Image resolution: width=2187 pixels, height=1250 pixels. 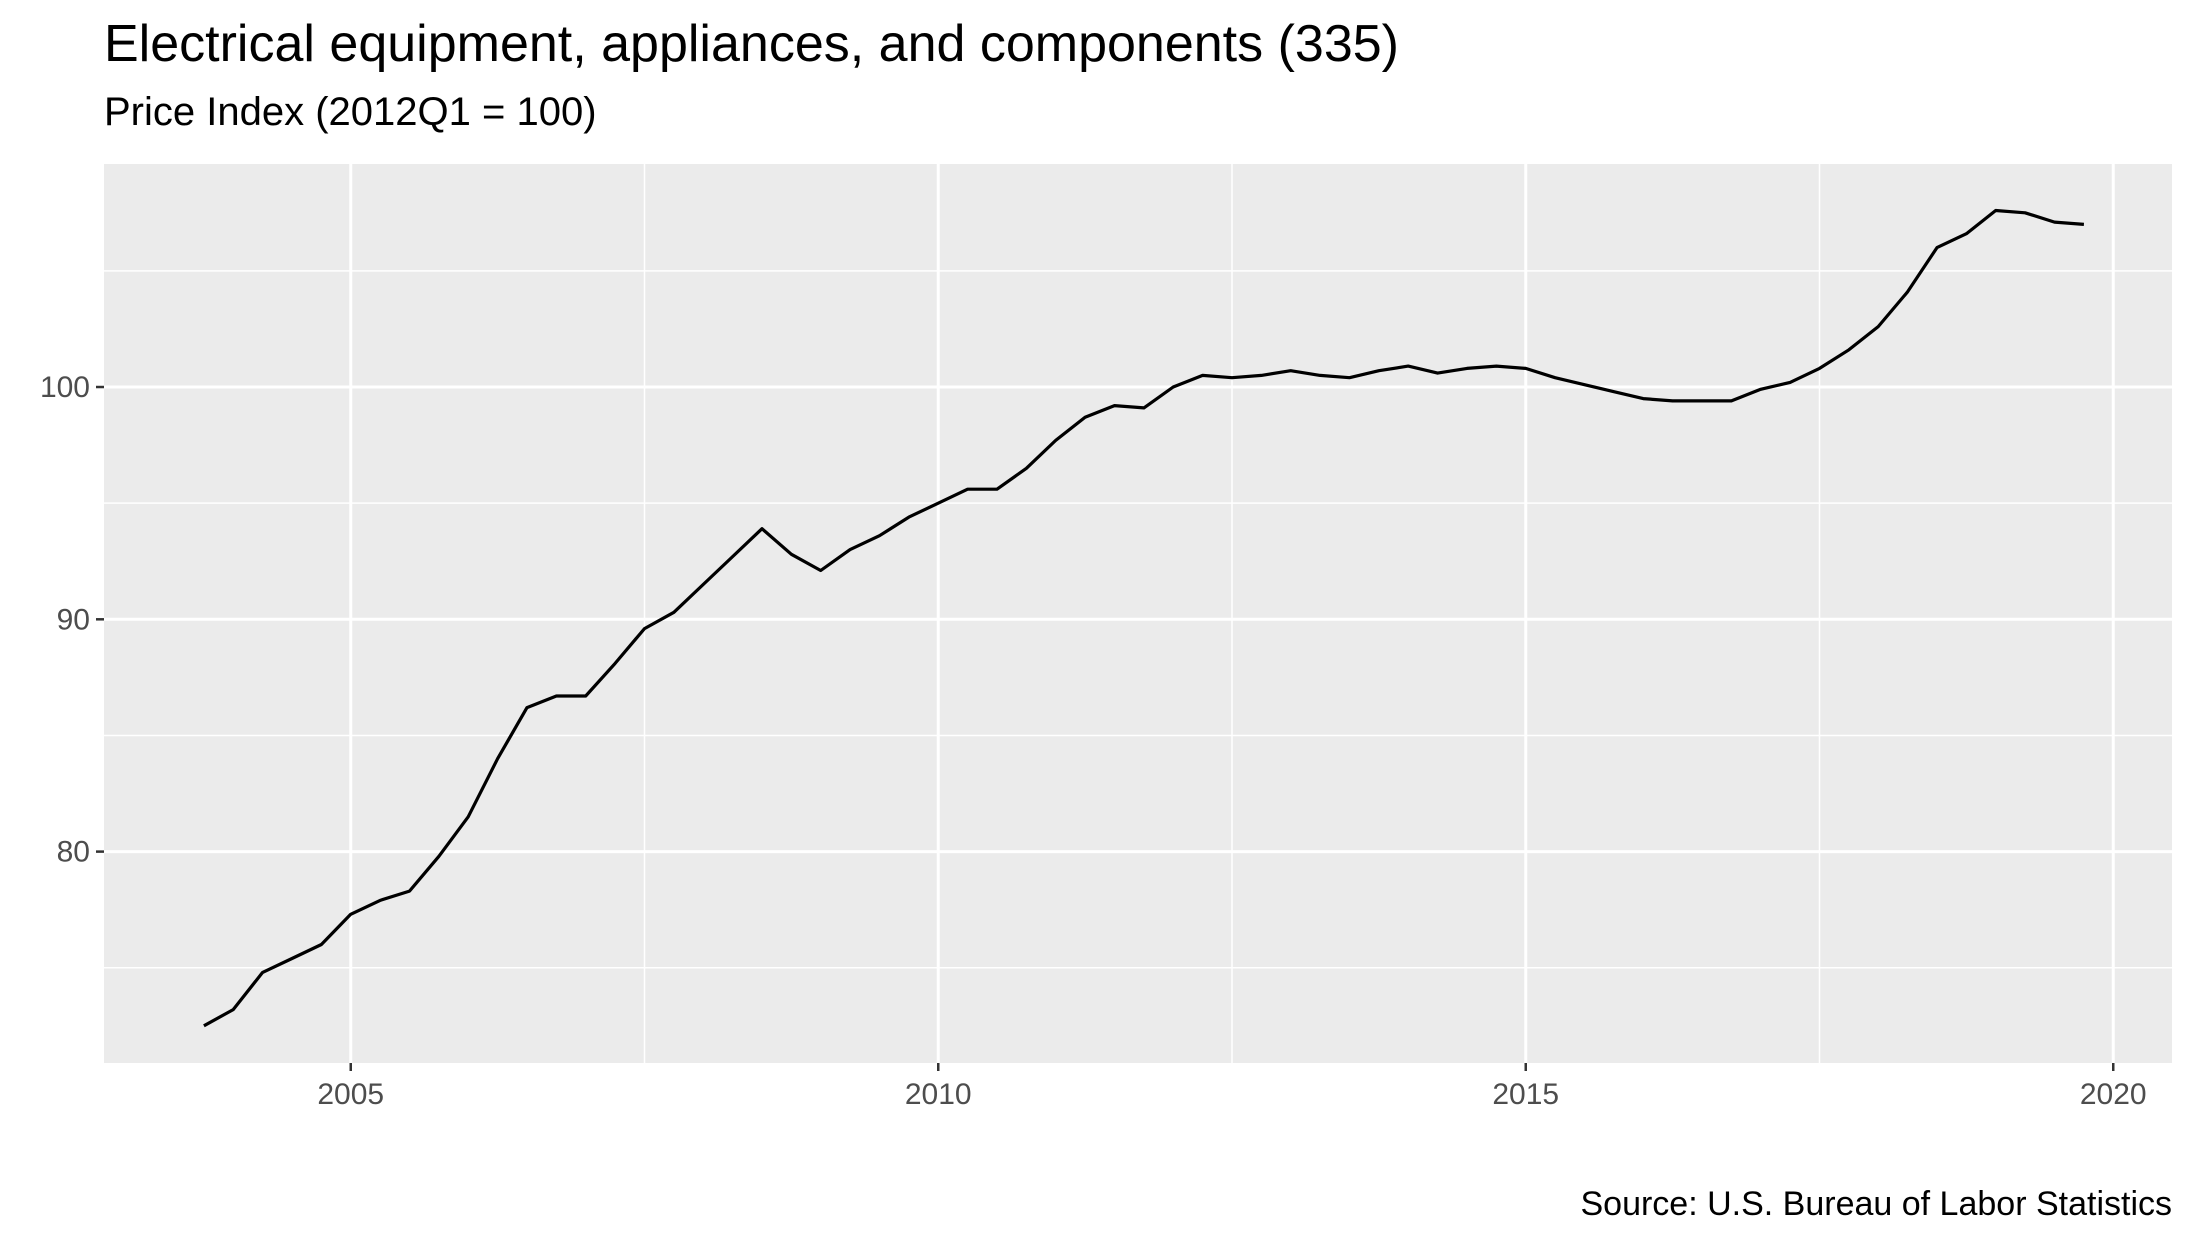 What do you see at coordinates (938, 1094) in the screenshot?
I see `x-tick-label: 2010` at bounding box center [938, 1094].